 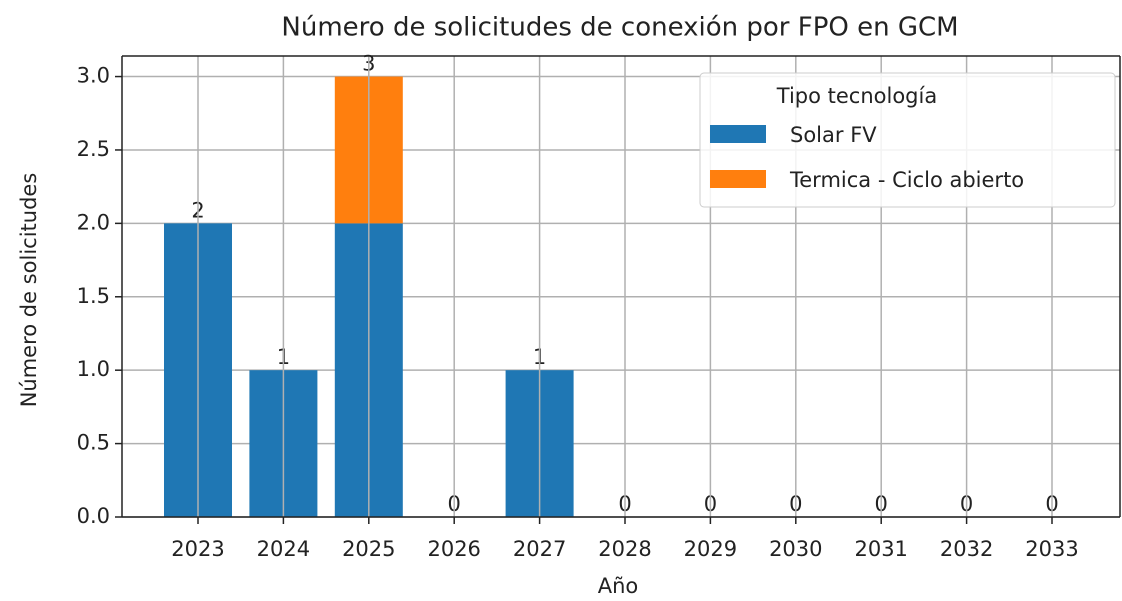 What do you see at coordinates (93, 149) in the screenshot?
I see `y-tick-label: 2.5` at bounding box center [93, 149].